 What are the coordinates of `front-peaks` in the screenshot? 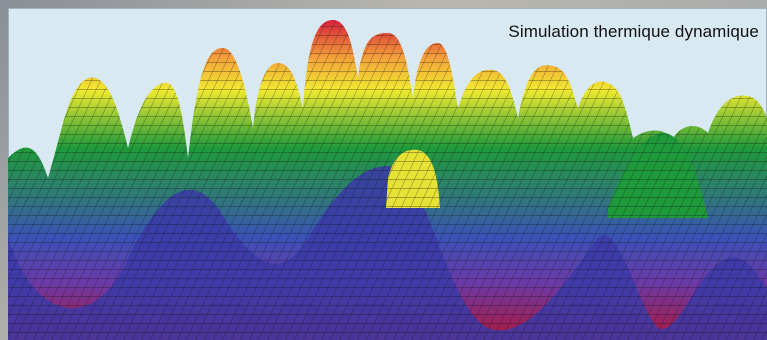 It's located at (547, 175).